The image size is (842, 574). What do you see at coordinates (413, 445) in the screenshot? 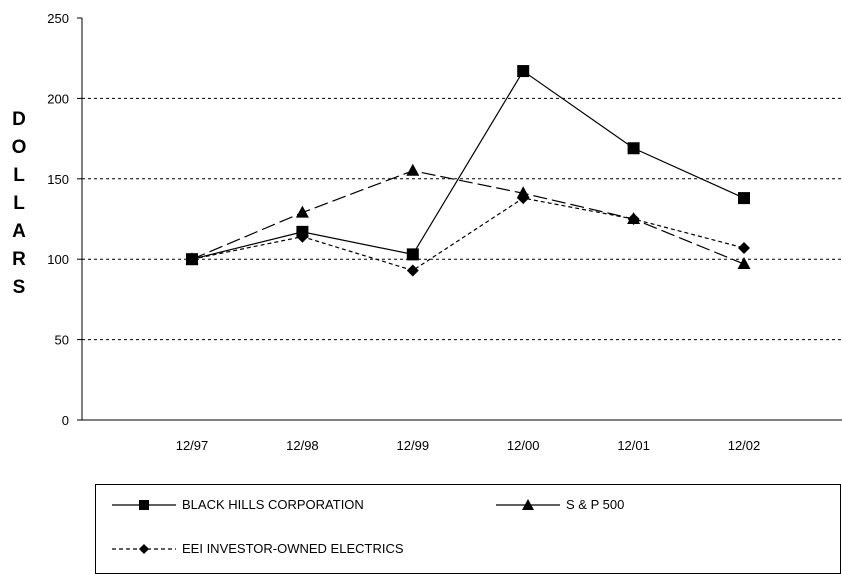
I see `x-tick-label: 12/99` at bounding box center [413, 445].